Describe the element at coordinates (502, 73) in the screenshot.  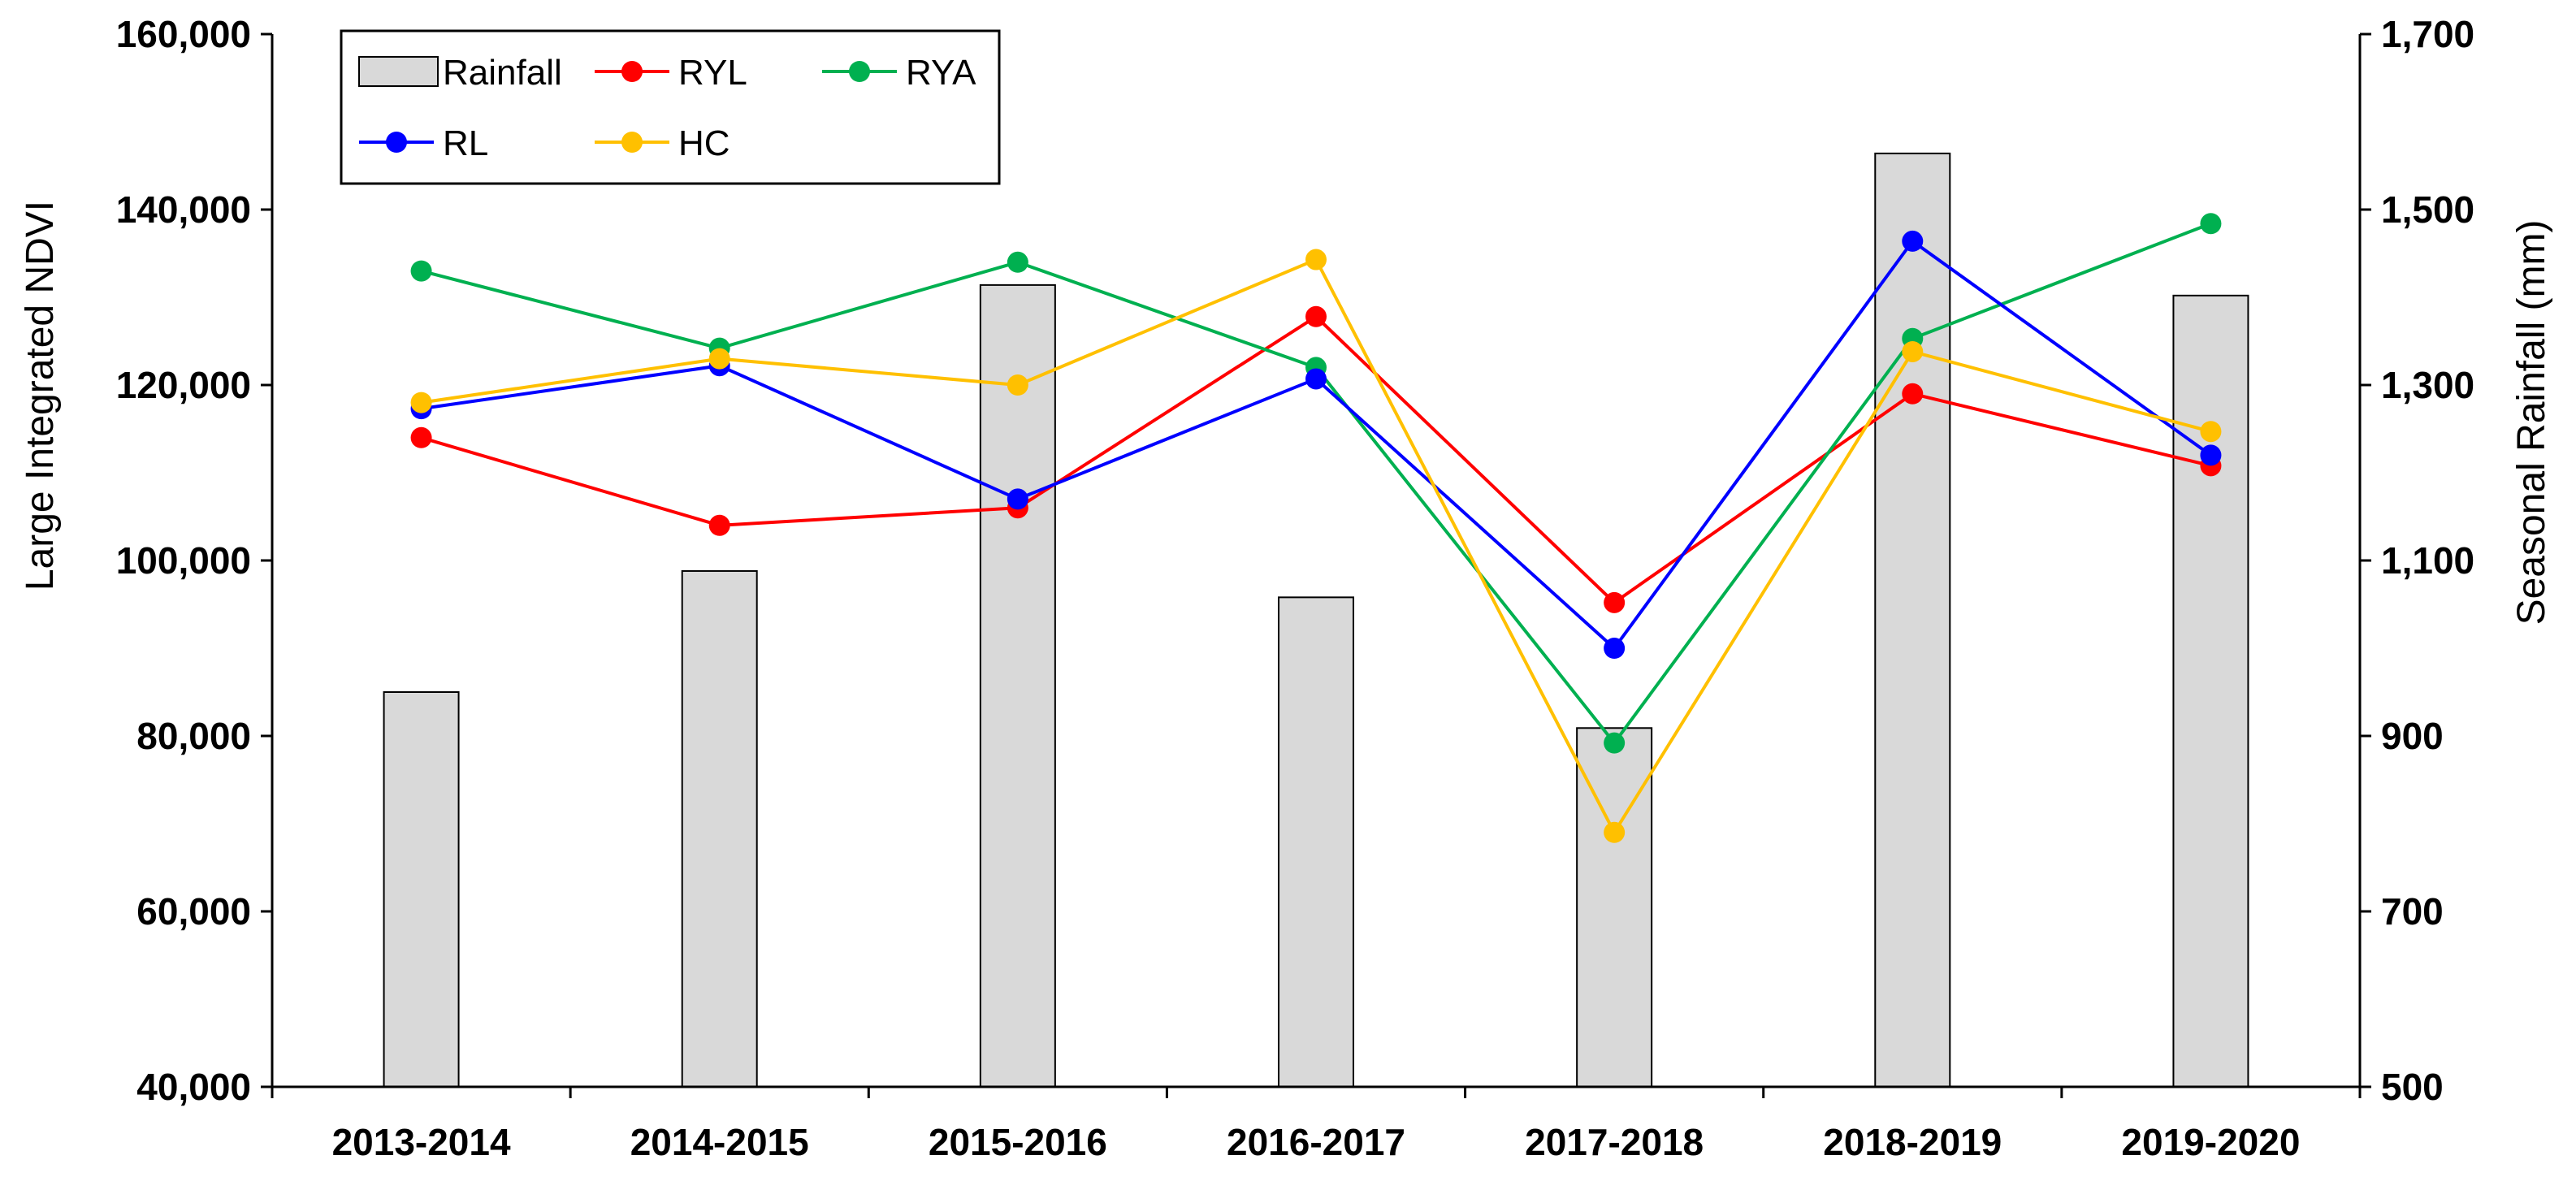
I see `legend-rainfall-label: Rainfall` at that location.